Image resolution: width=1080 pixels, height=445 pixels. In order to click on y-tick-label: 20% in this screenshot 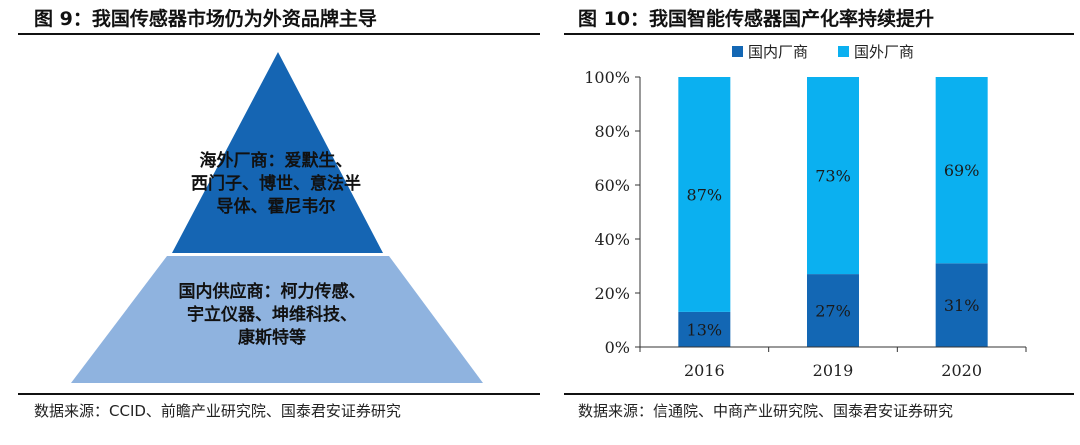, I will do `click(612, 293)`.